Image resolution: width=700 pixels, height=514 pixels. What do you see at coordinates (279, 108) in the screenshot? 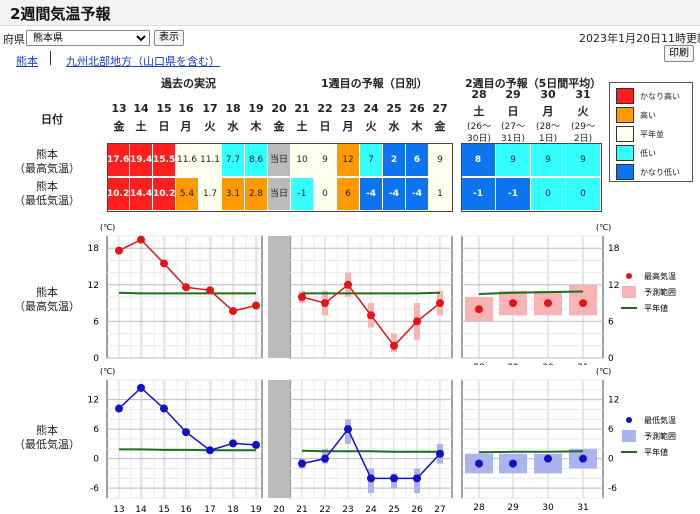
I see `day-number: 20` at bounding box center [279, 108].